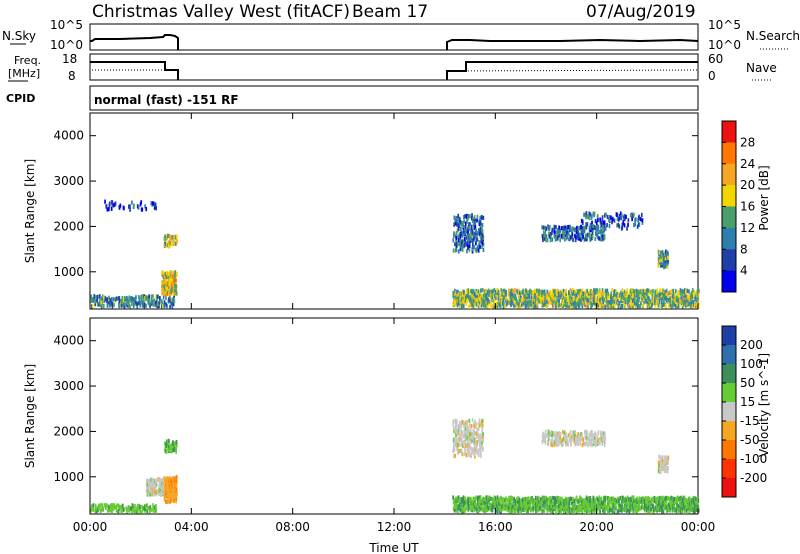  Describe the element at coordinates (394, 37) in the screenshot. I see `nsky-frame` at that location.